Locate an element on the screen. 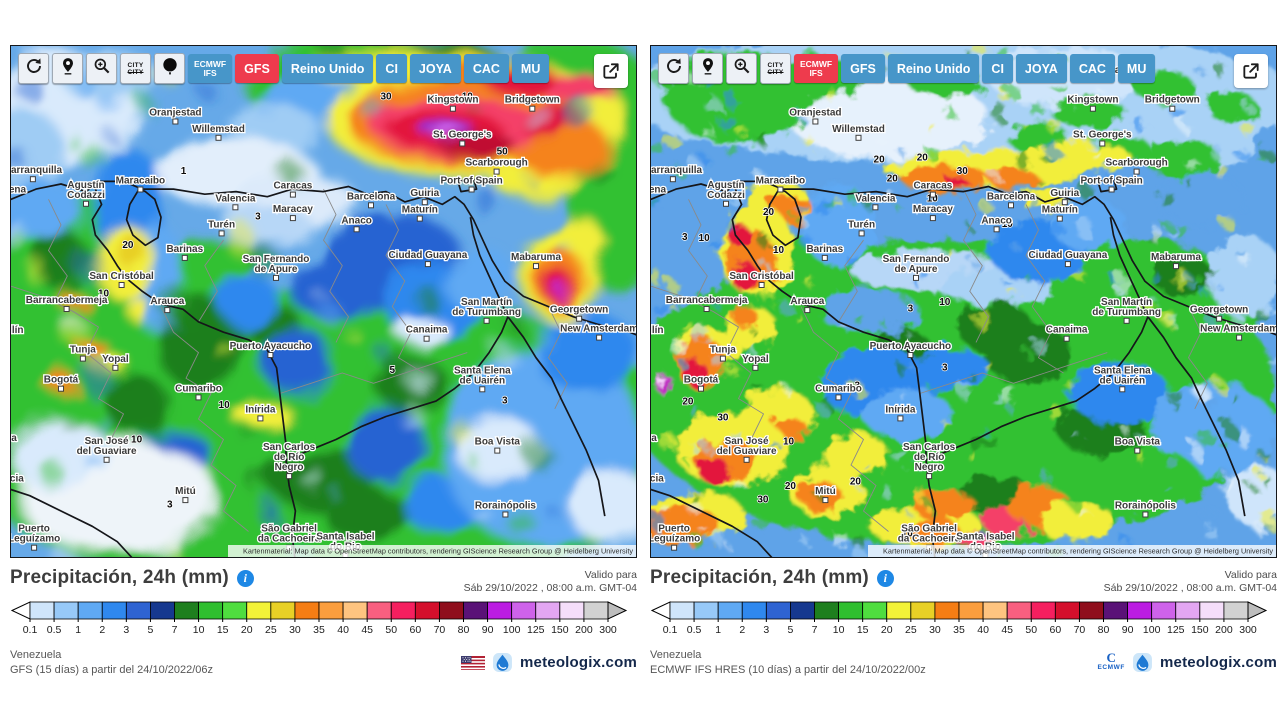 The image size is (1280, 720). brand-block: meteologix.com is located at coordinates (549, 660).